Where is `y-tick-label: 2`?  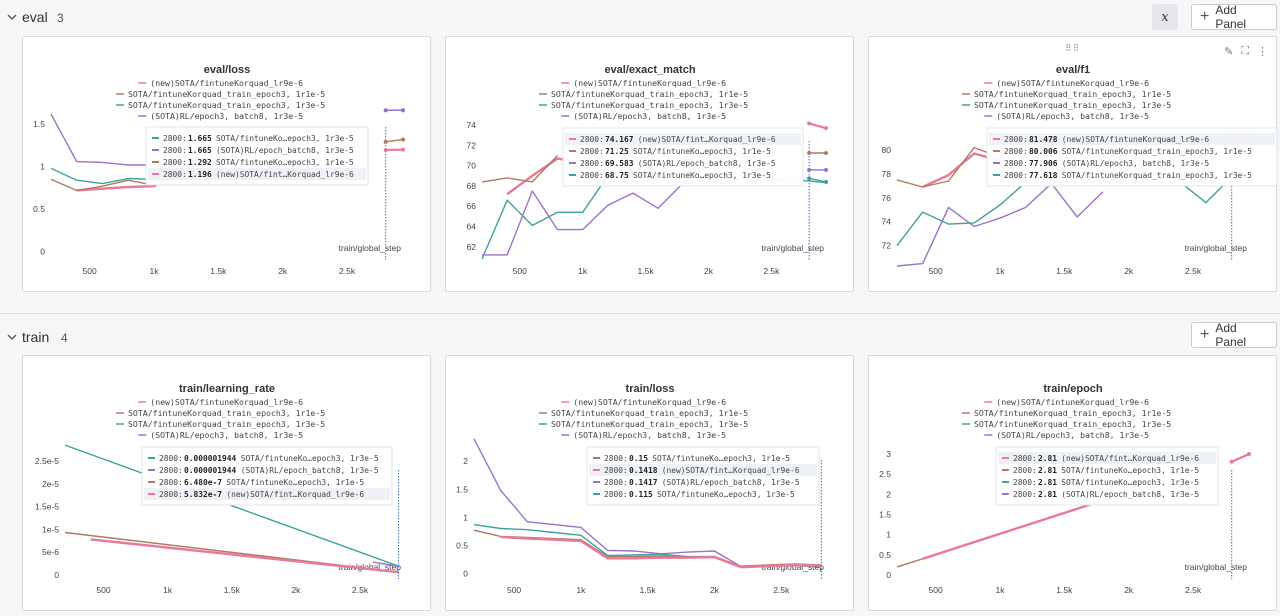 y-tick-label: 2 is located at coordinates (888, 494).